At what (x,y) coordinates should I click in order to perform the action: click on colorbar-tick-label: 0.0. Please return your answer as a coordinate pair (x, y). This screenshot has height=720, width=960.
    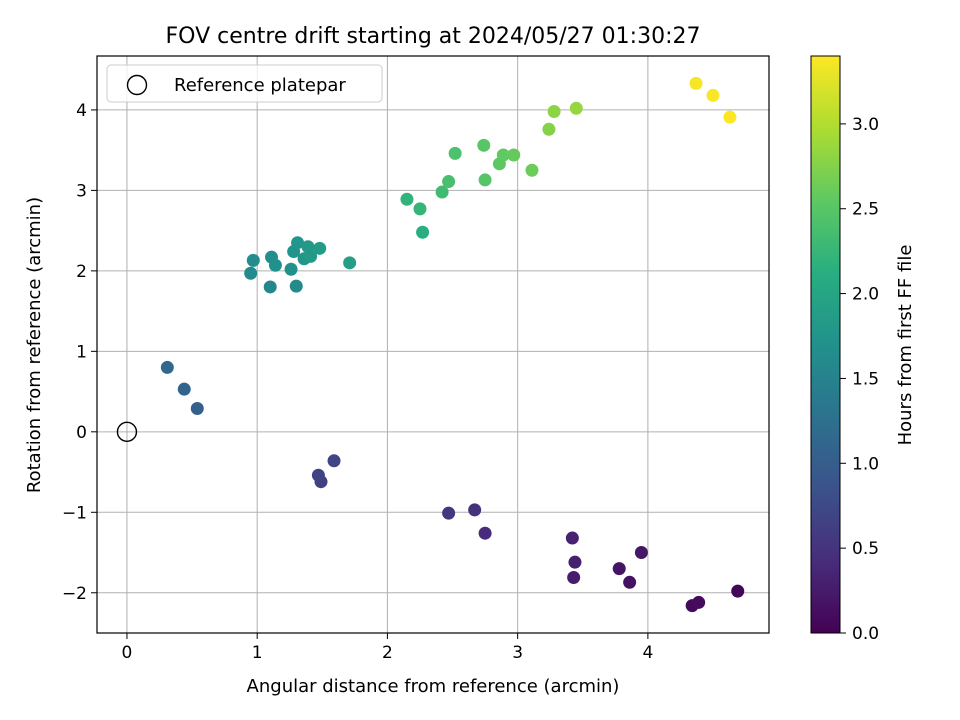
    Looking at the image, I should click on (865, 634).